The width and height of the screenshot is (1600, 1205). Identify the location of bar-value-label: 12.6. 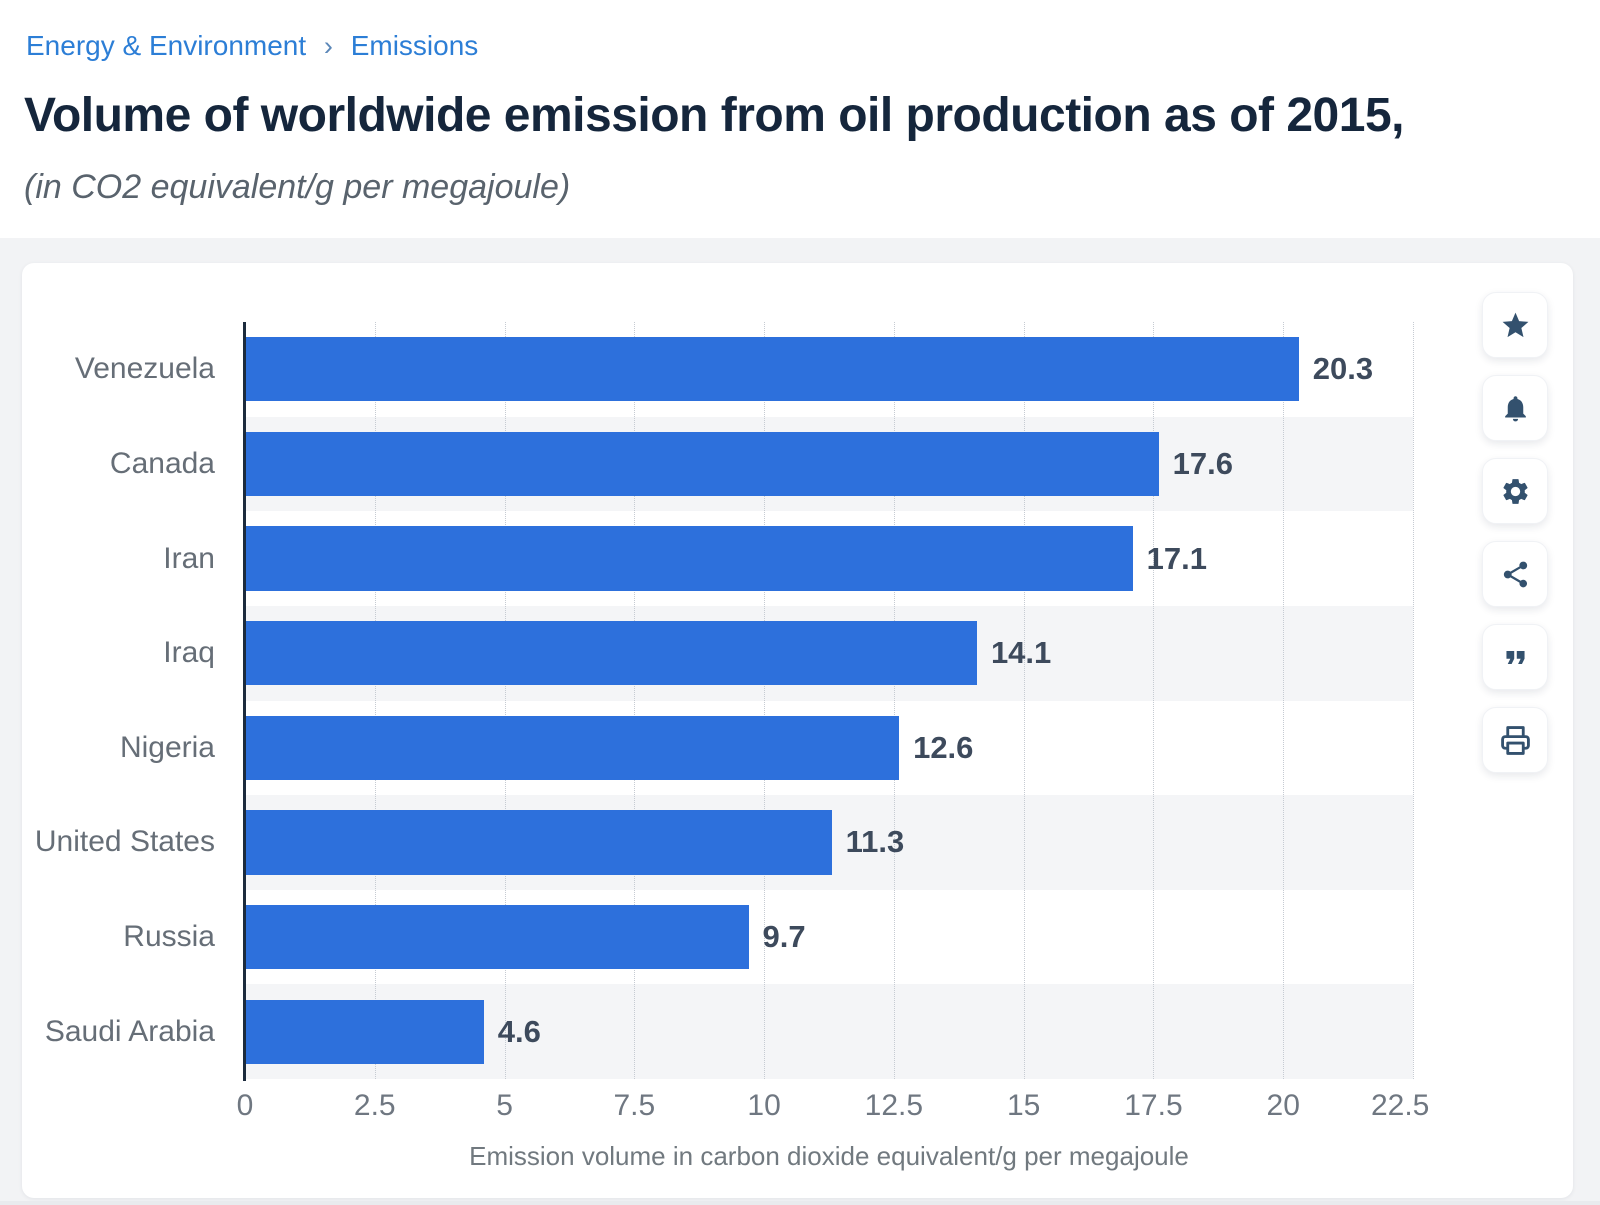
(943, 747).